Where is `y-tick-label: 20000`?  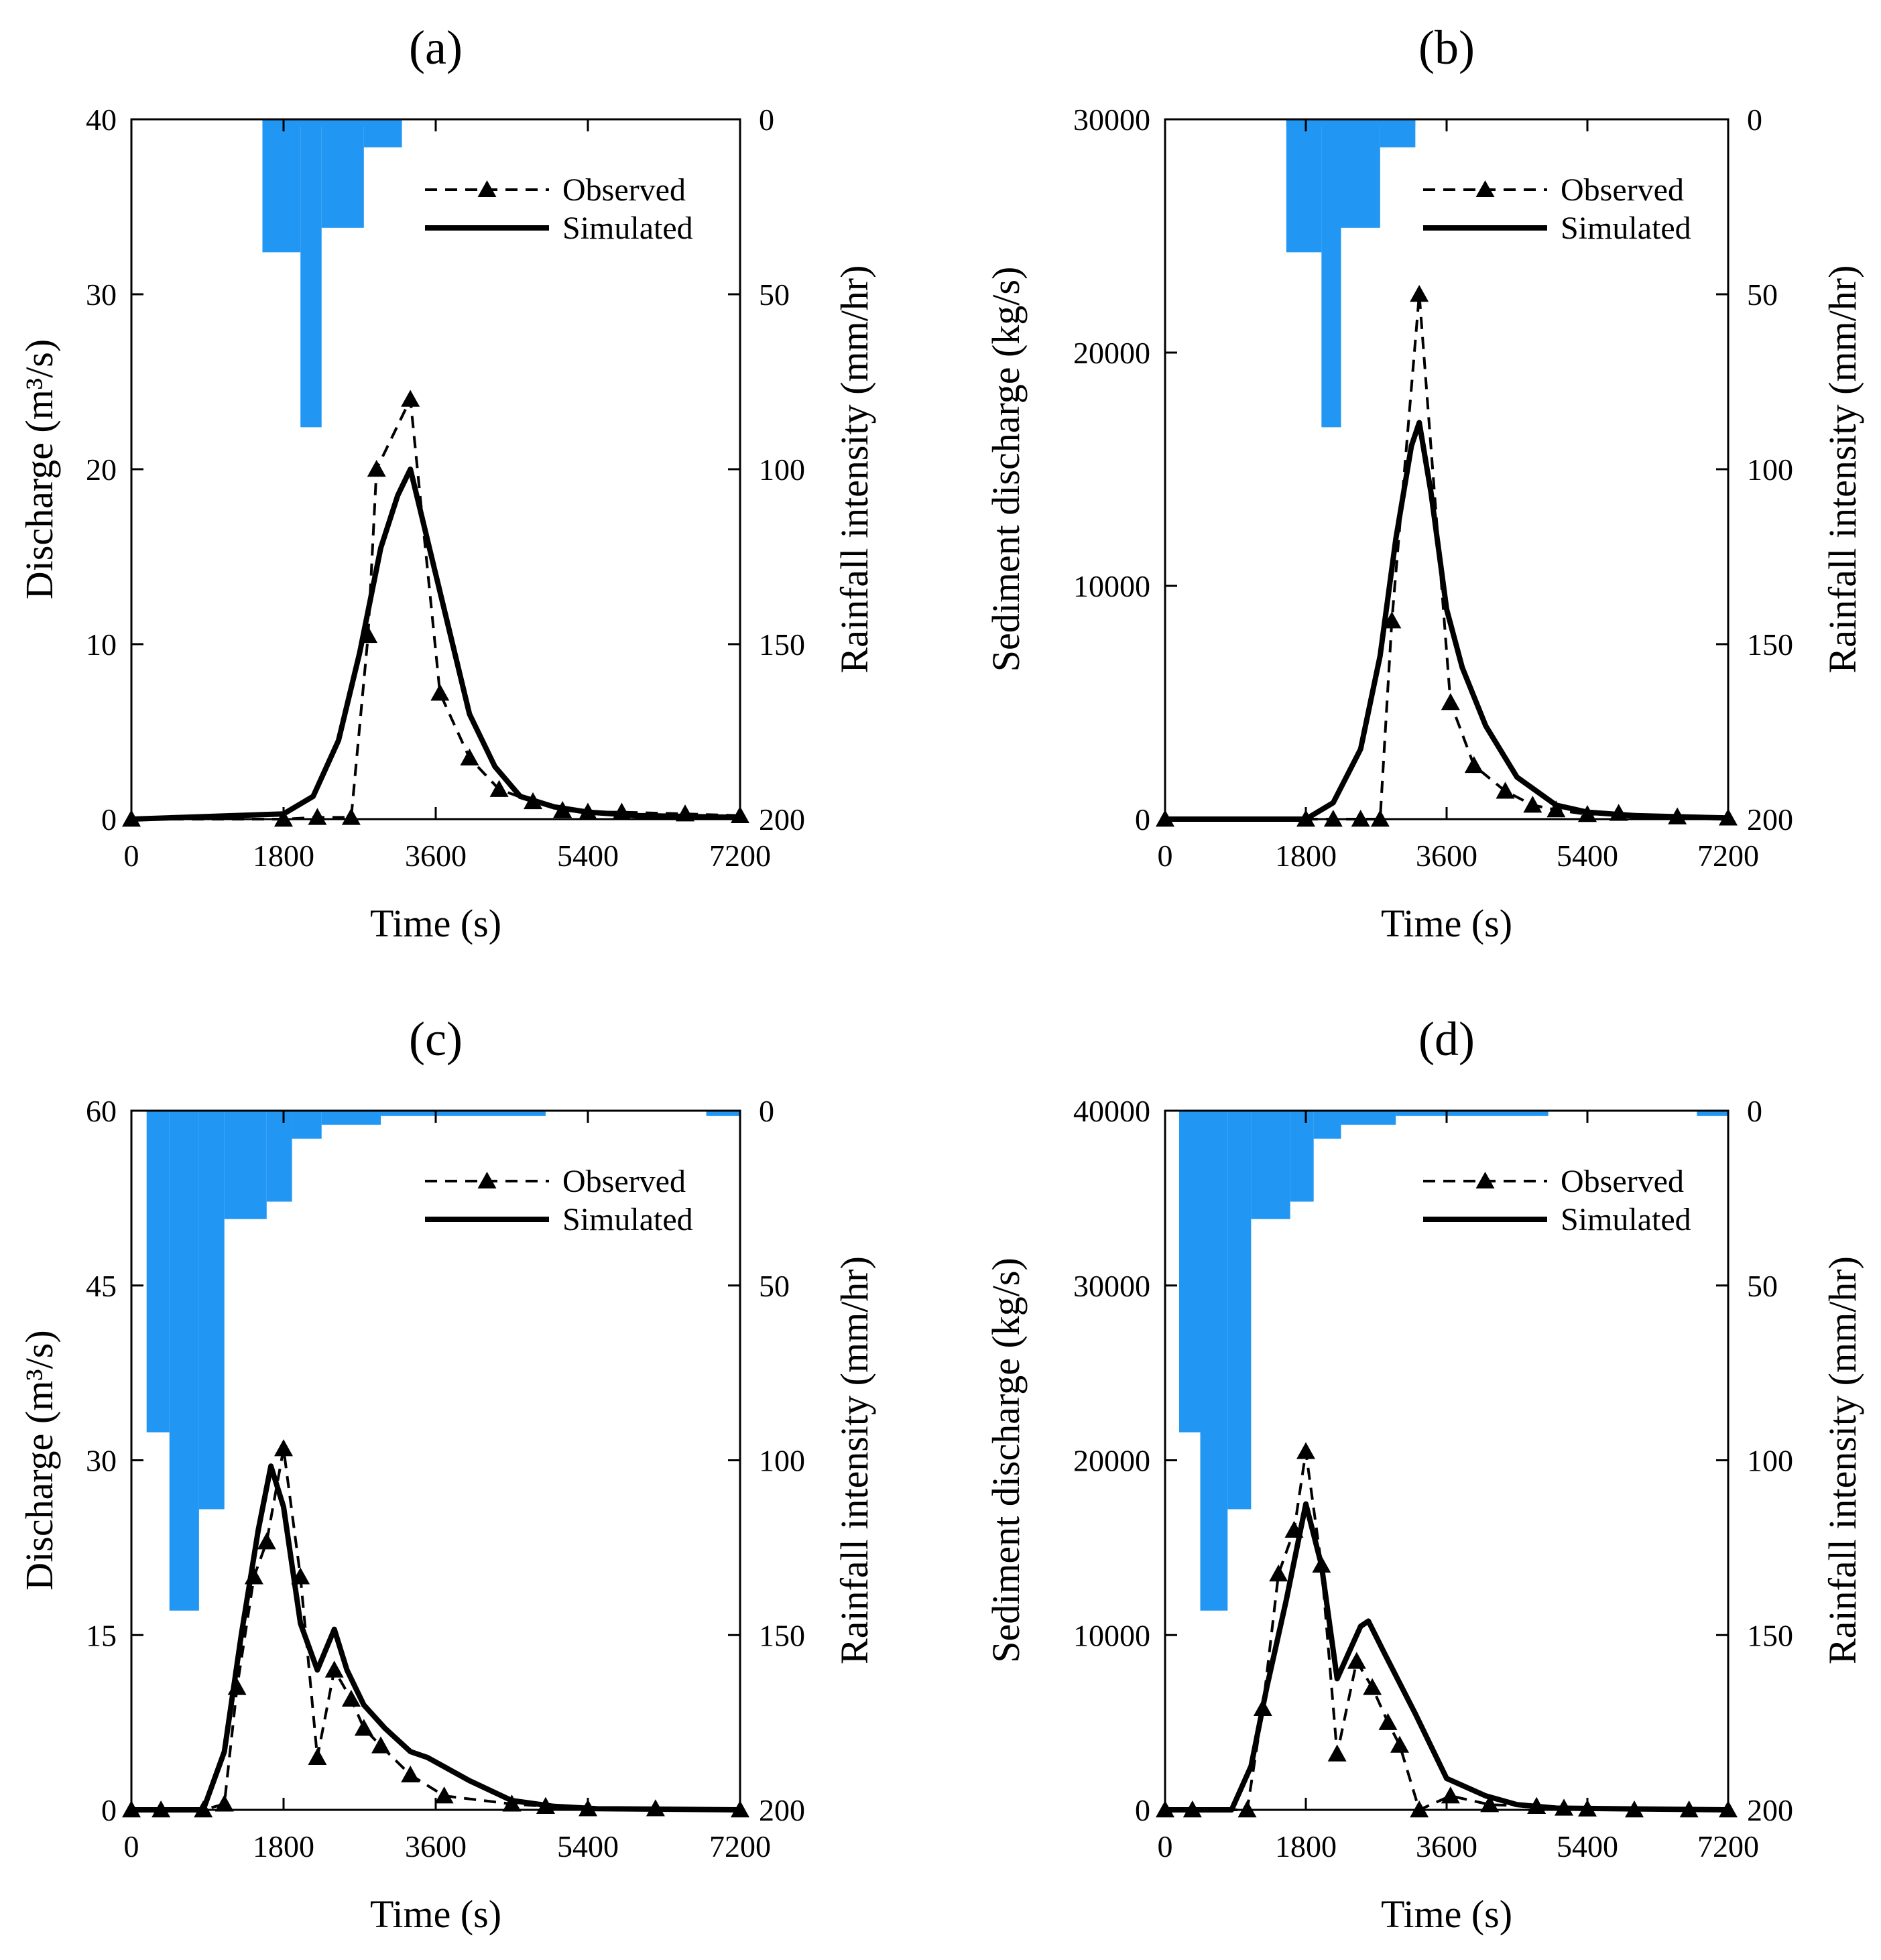 y-tick-label: 20000 is located at coordinates (1111, 353).